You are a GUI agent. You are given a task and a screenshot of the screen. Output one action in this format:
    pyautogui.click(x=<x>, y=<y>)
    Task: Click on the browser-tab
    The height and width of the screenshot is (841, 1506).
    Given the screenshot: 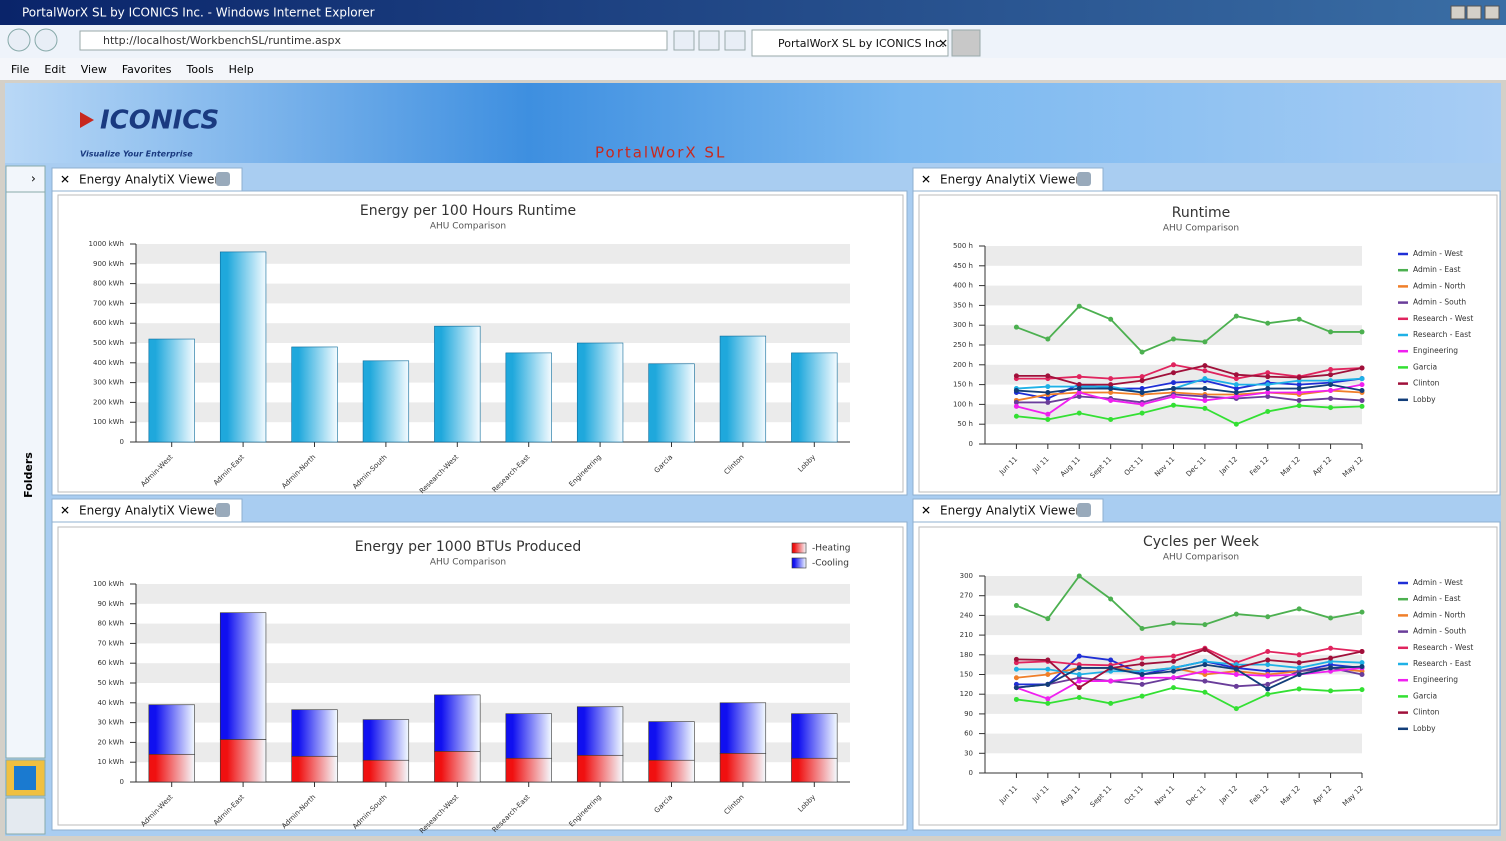 What is the action you would take?
    pyautogui.click(x=850, y=43)
    